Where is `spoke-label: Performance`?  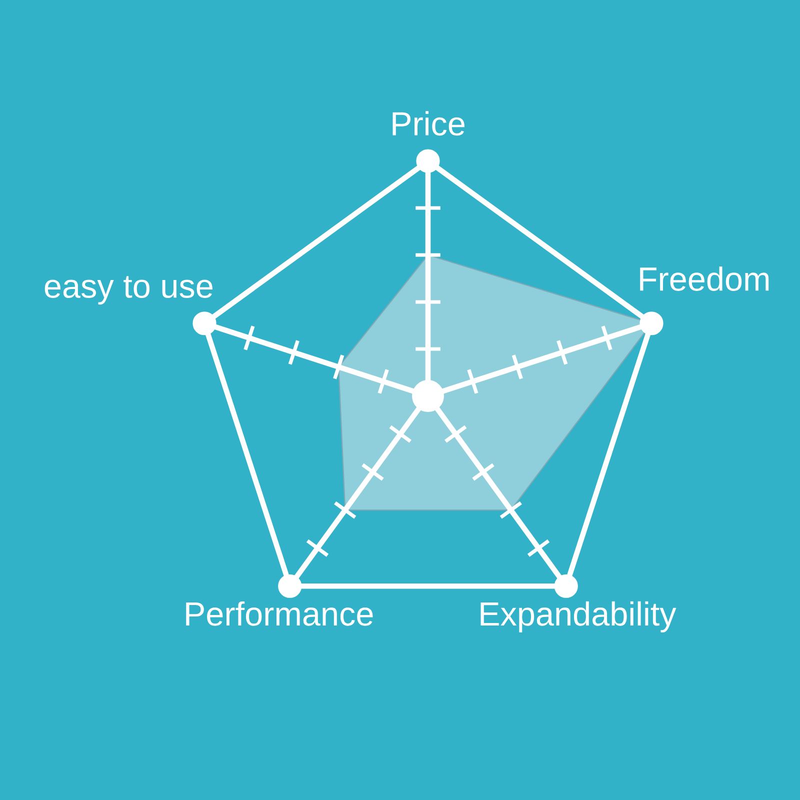
spoke-label: Performance is located at coordinates (279, 613).